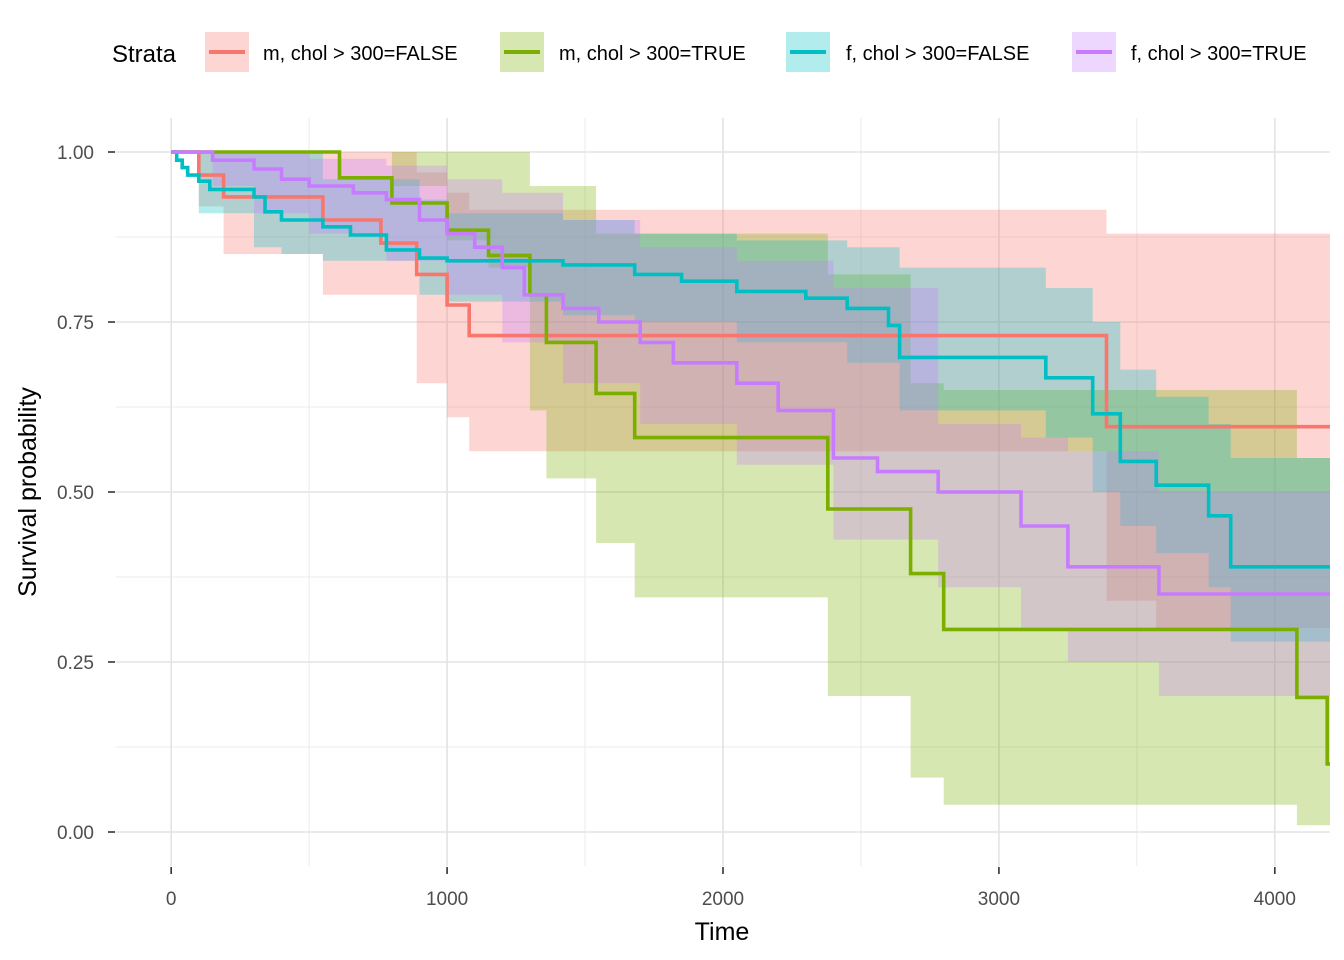 The width and height of the screenshot is (1344, 960). I want to click on legend-entry: f, chol > 300=TRUE, so click(1189, 52).